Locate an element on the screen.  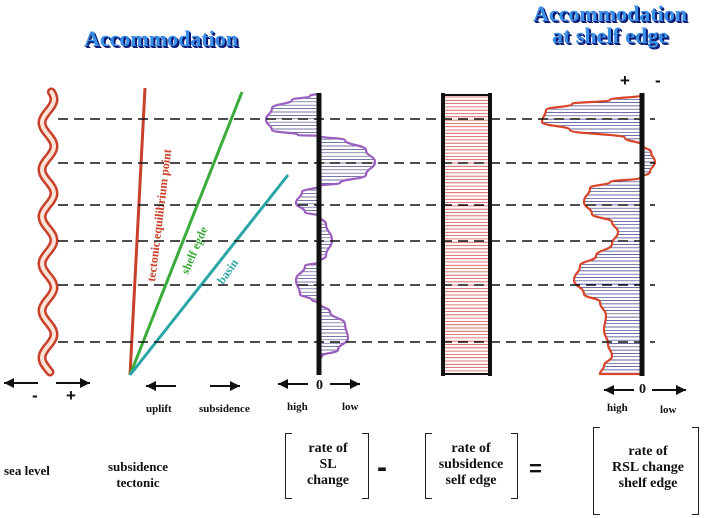
term1-text: rate of SL change is located at coordinates (328, 465).